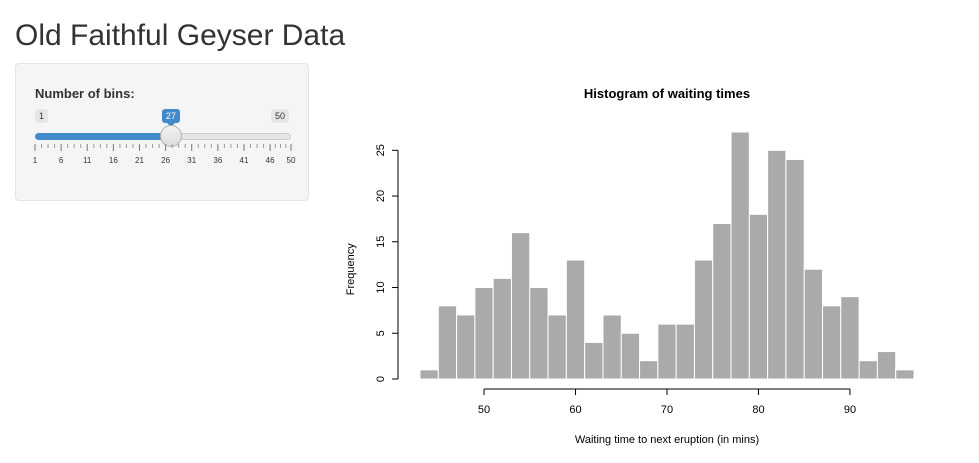 The height and width of the screenshot is (463, 979). What do you see at coordinates (61, 160) in the screenshot?
I see `slider-tick-label: 6` at bounding box center [61, 160].